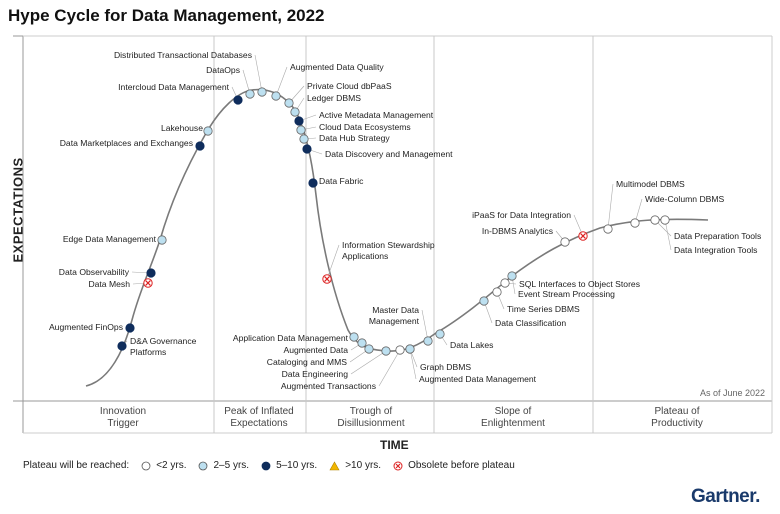 This screenshot has width=780, height=514. I want to click on gartner-logo: Gartner., so click(725, 496).